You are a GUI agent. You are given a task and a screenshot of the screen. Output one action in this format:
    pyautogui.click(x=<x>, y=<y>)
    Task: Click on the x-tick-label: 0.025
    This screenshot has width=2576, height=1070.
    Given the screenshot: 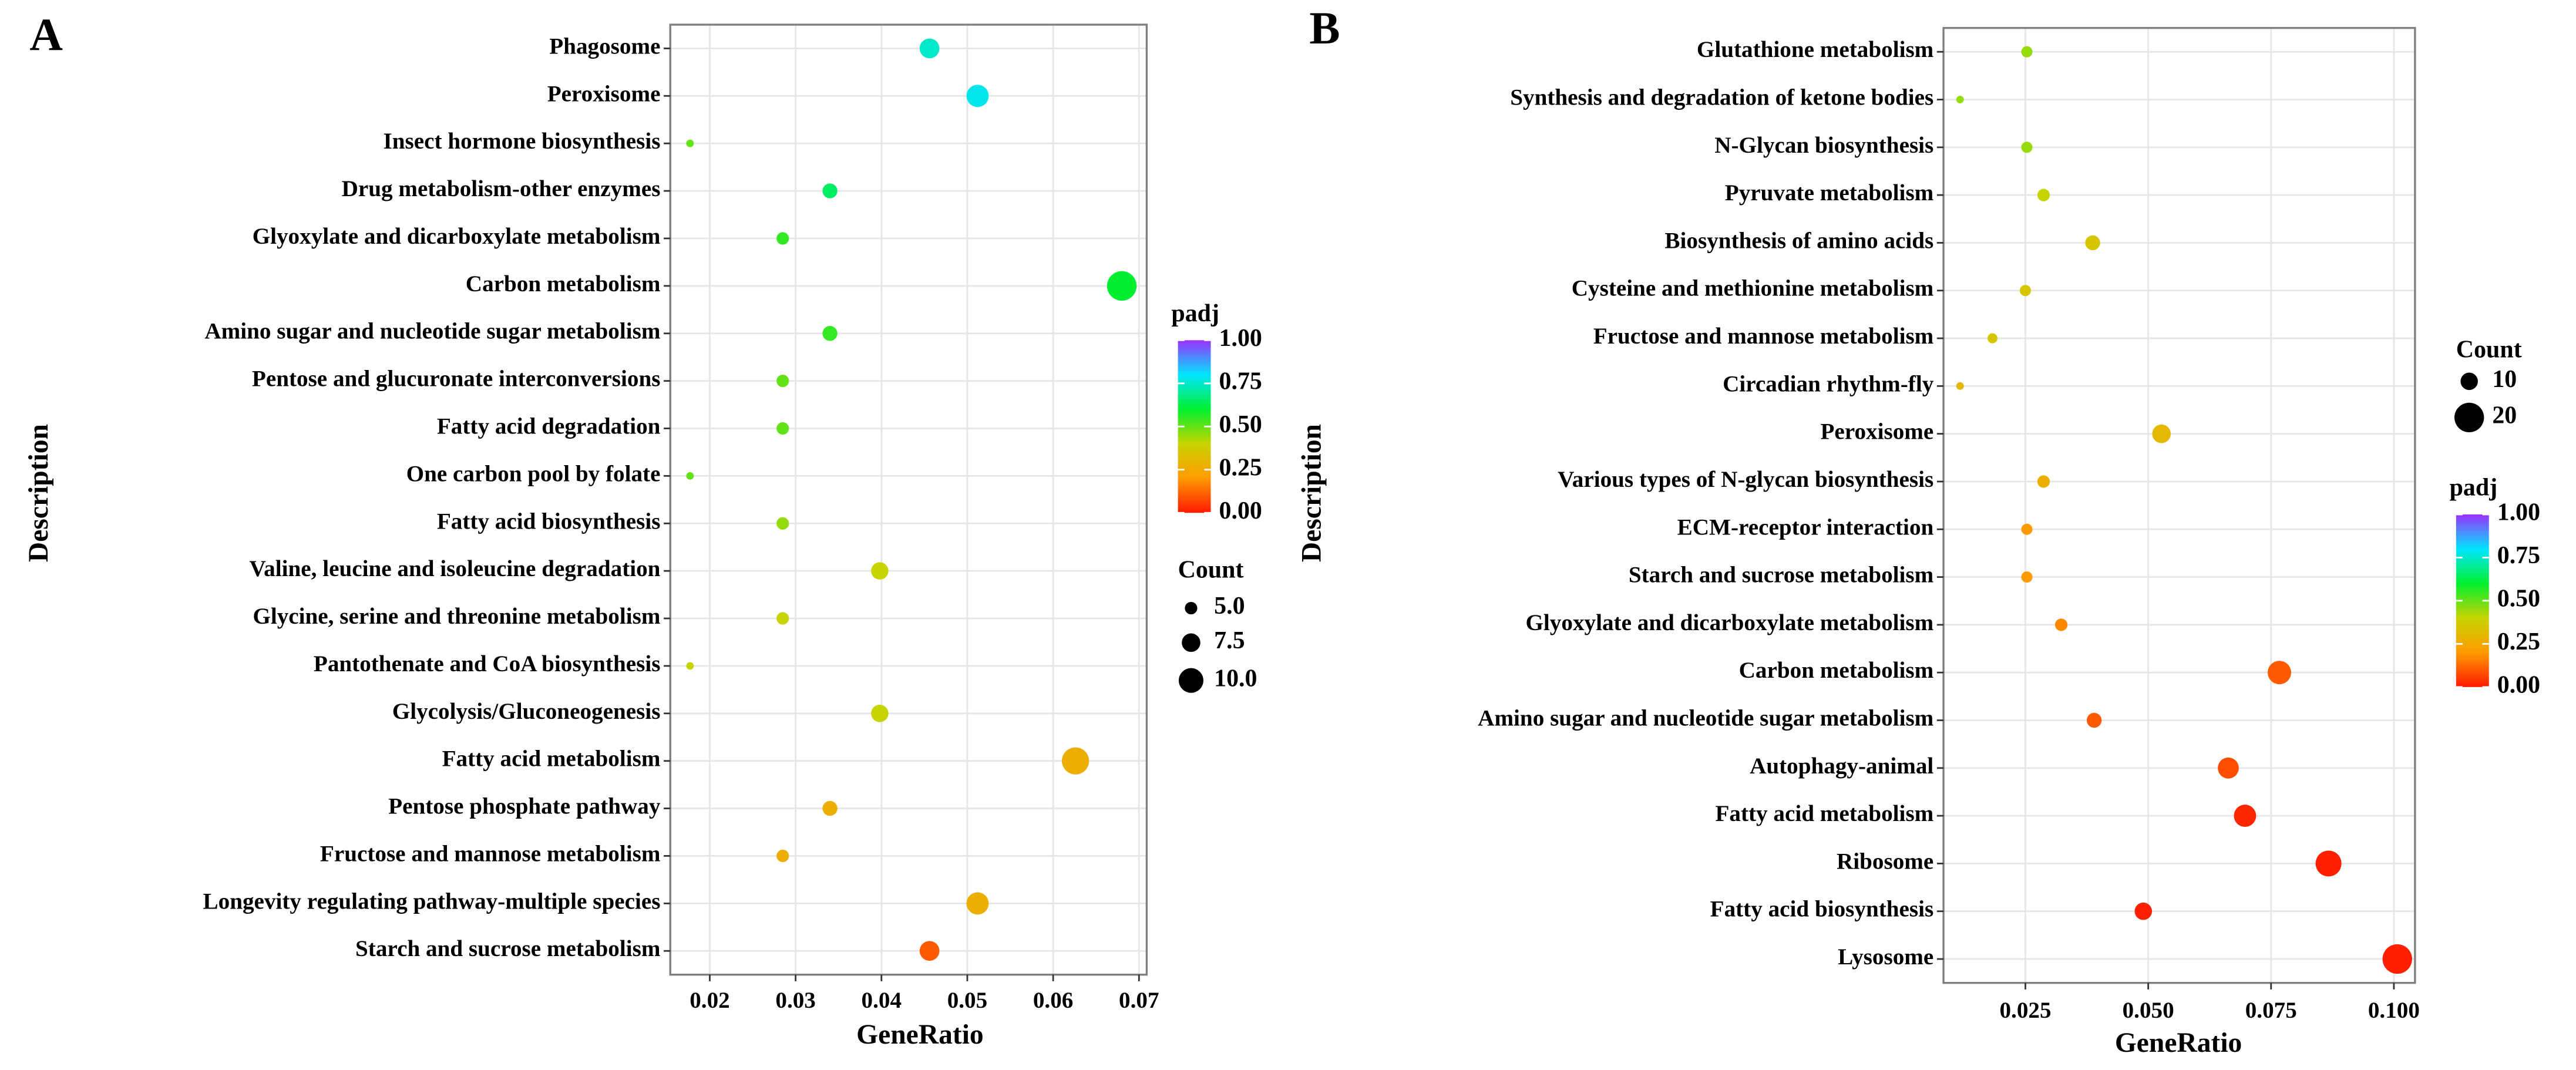 What is the action you would take?
    pyautogui.click(x=2025, y=1010)
    